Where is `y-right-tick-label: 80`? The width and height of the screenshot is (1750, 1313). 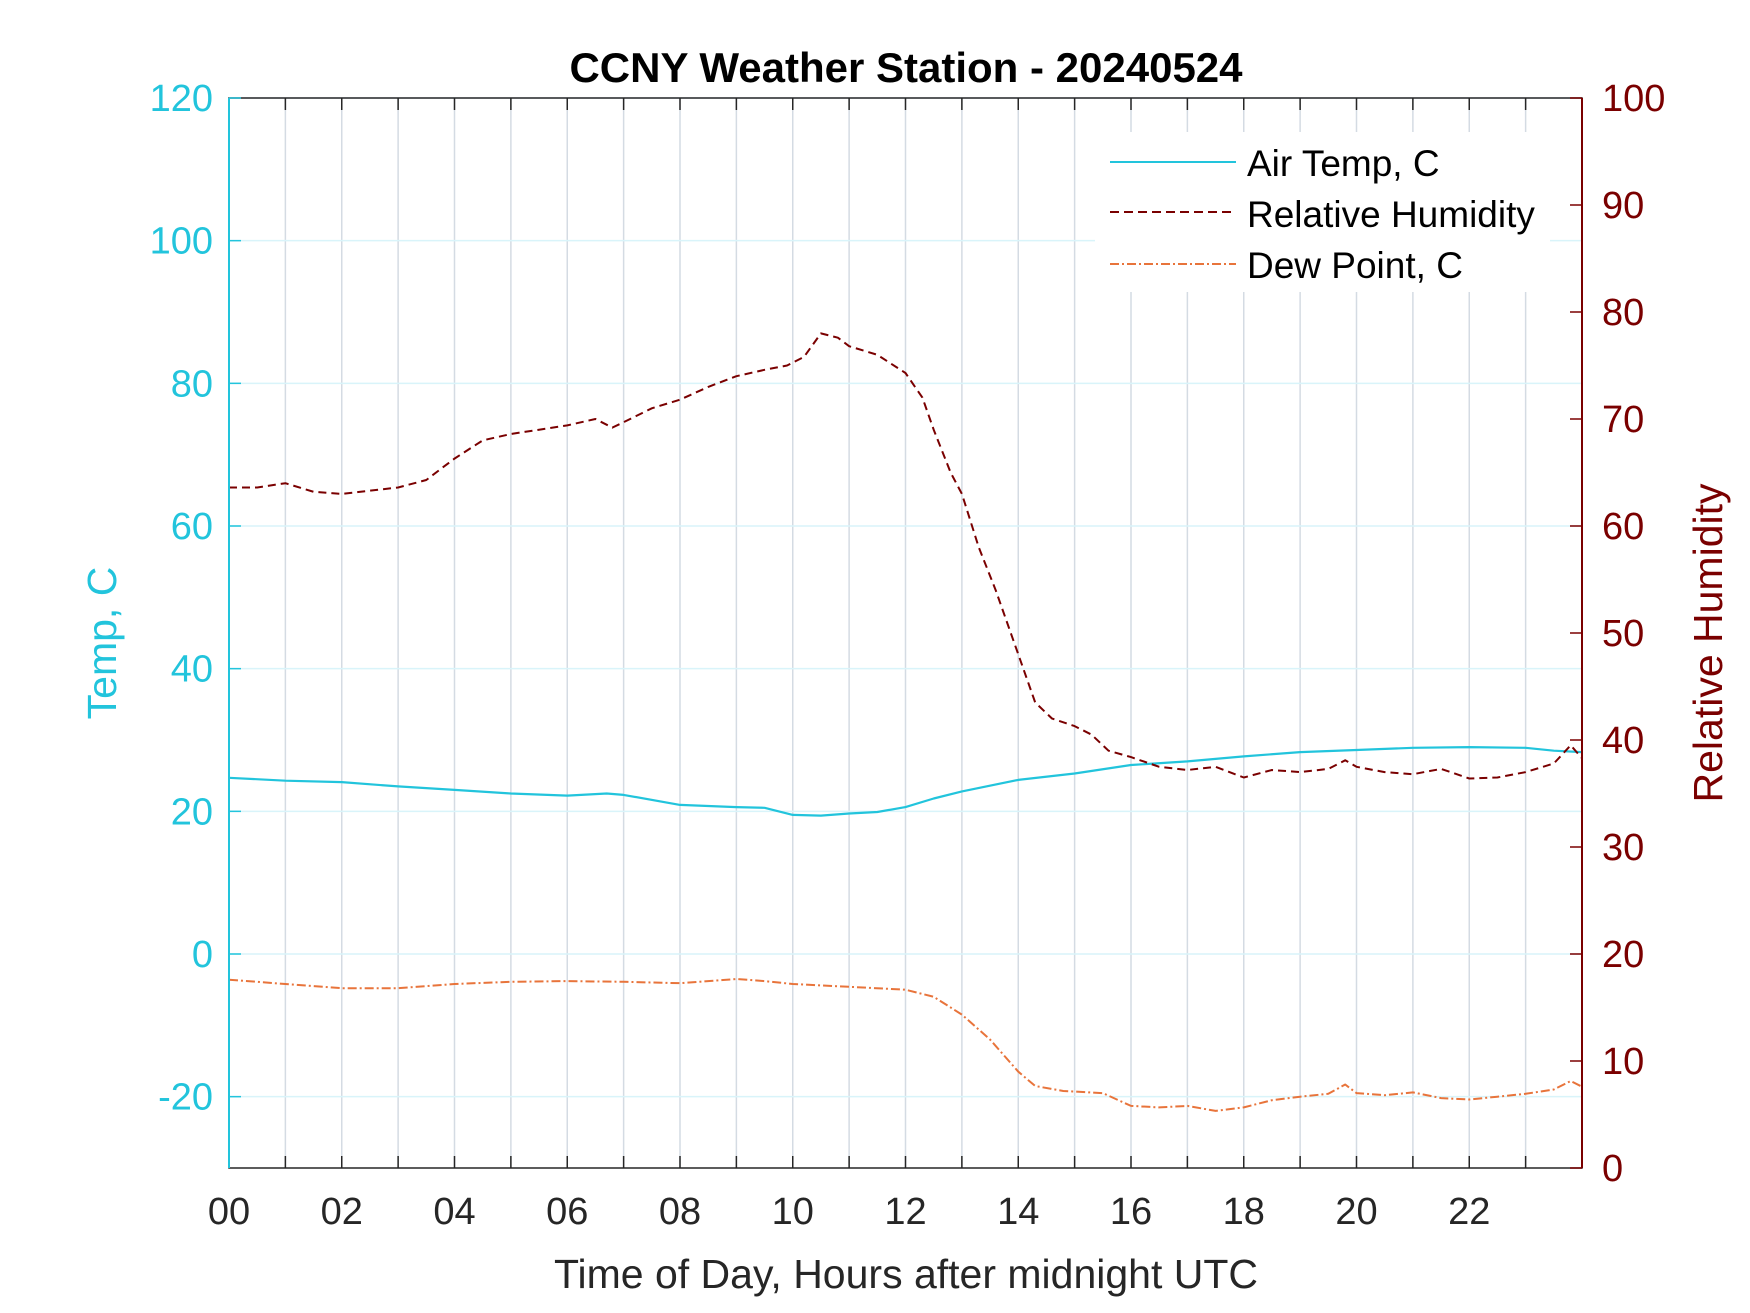
y-right-tick-label: 80 is located at coordinates (1623, 313).